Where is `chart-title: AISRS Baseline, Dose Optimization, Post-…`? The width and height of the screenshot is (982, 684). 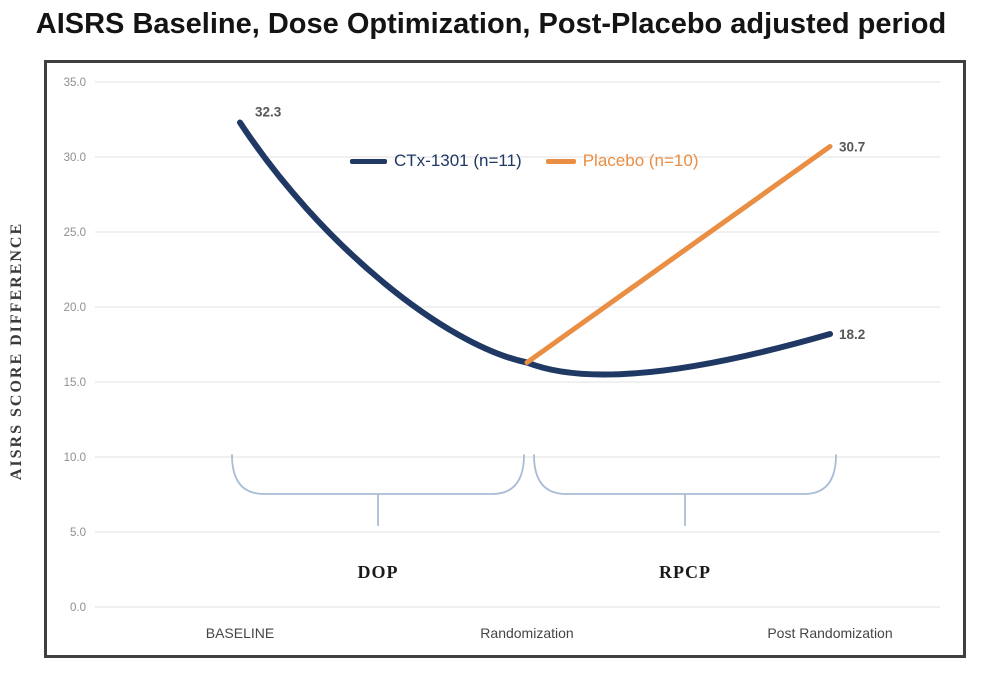
chart-title: AISRS Baseline, Dose Optimization, Post-… is located at coordinates (491, 24).